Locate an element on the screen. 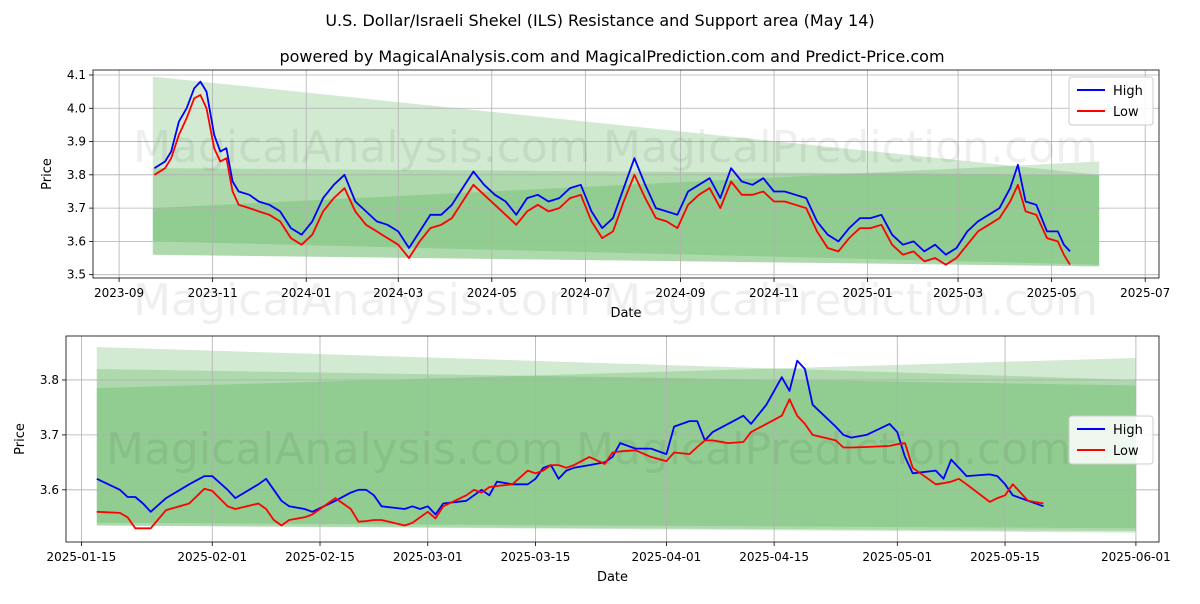 The height and width of the screenshot is (604, 1200). x-tick-label: 2025-07 is located at coordinates (1145, 293).